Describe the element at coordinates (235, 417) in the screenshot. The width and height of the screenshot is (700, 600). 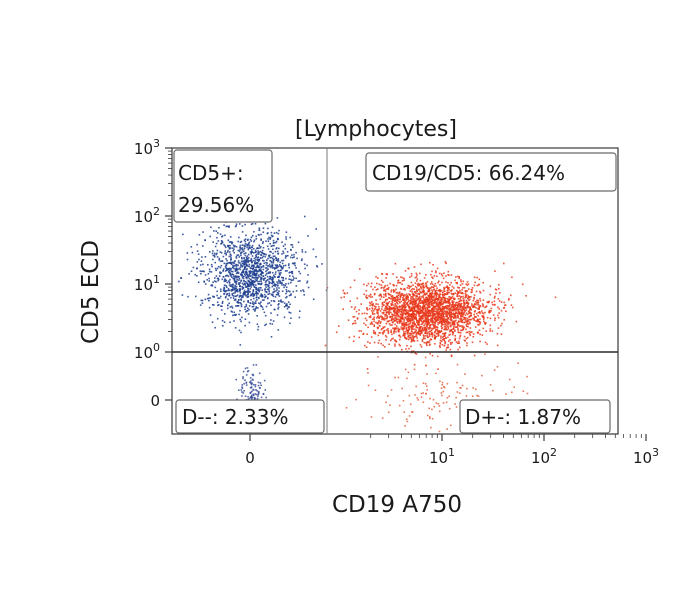
I see `gate-label-lower-left-text: D--: 2.33%` at that location.